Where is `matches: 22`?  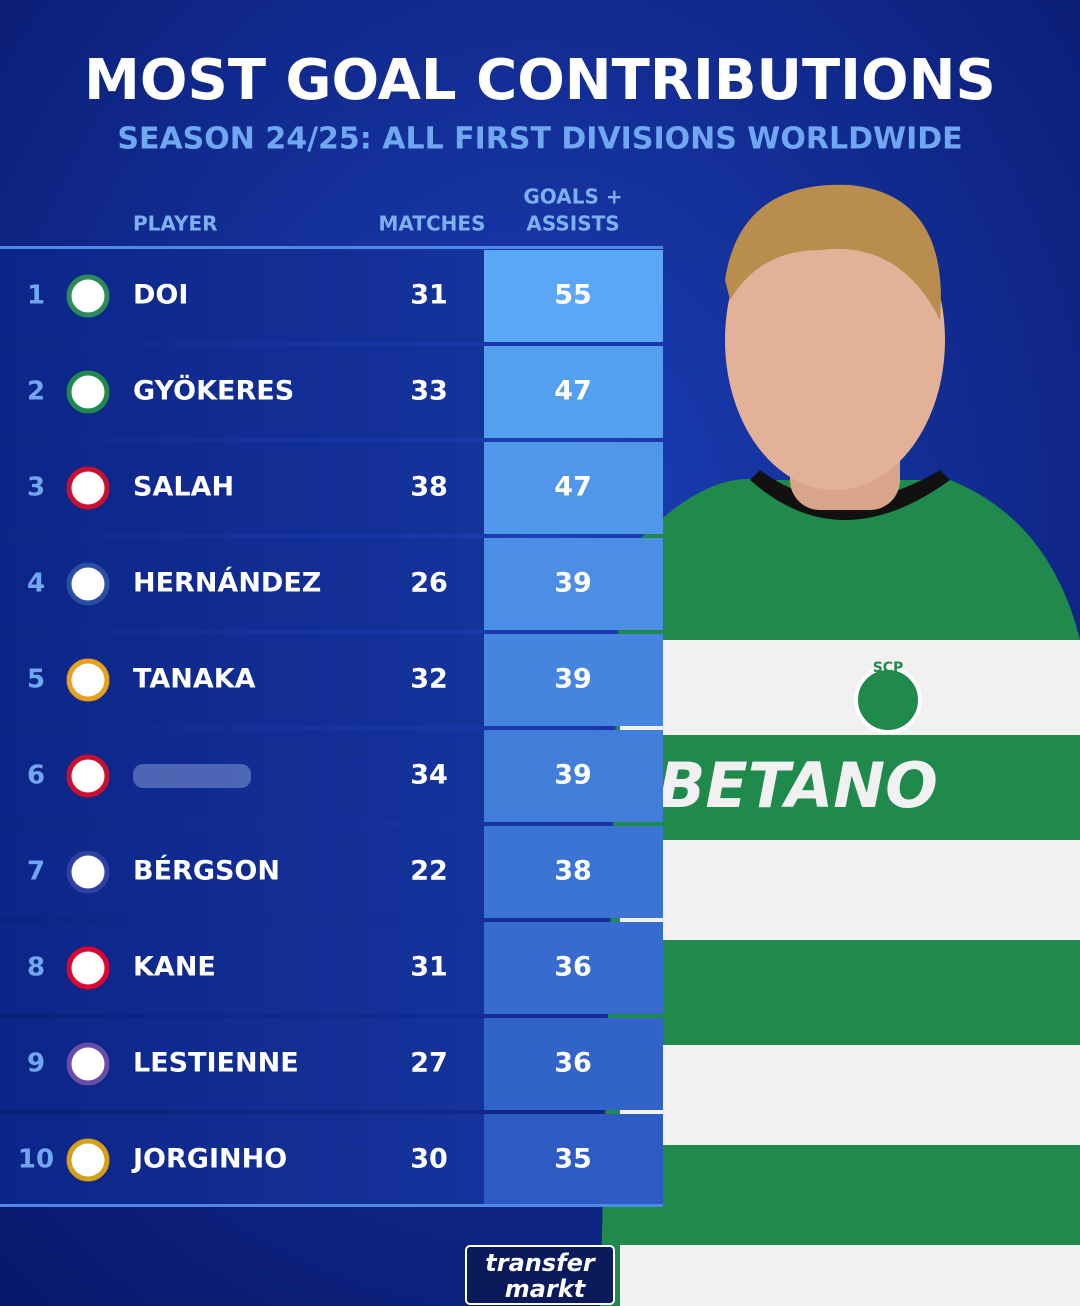
matches: 22 is located at coordinates (429, 871).